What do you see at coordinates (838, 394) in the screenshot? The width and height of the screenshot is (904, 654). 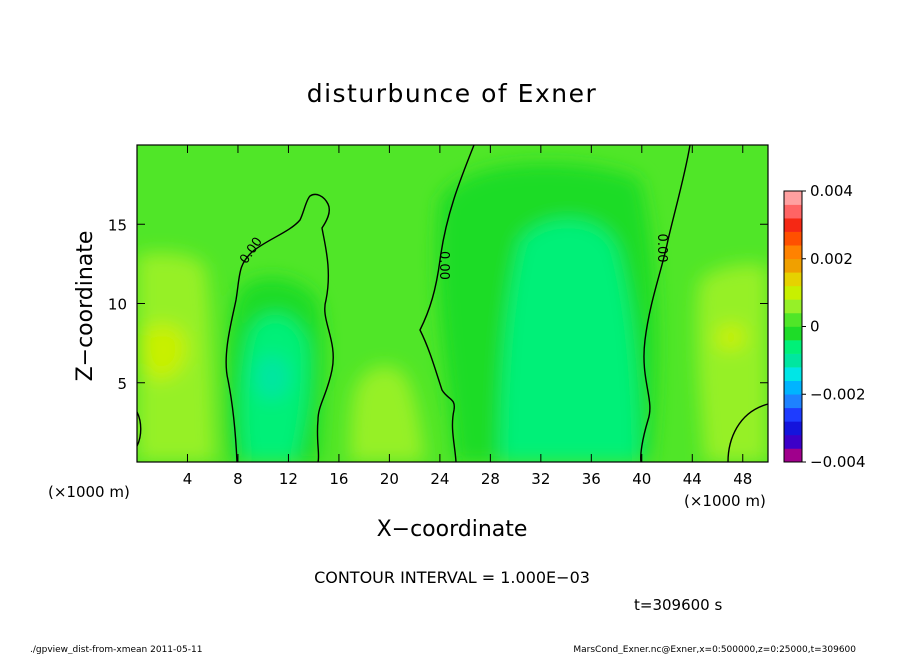 I see `colorbar-tick-label: −0.002` at bounding box center [838, 394].